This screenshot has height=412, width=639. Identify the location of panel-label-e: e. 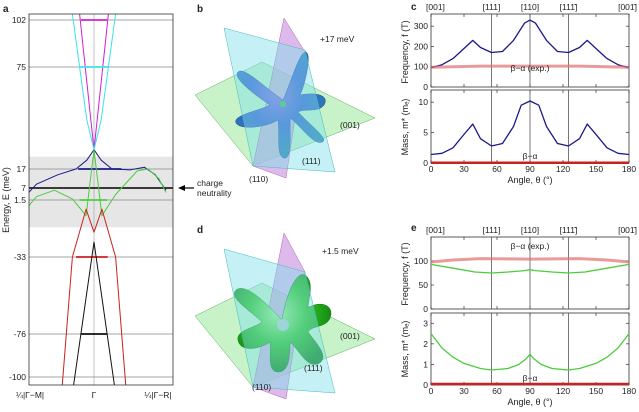
(414, 228).